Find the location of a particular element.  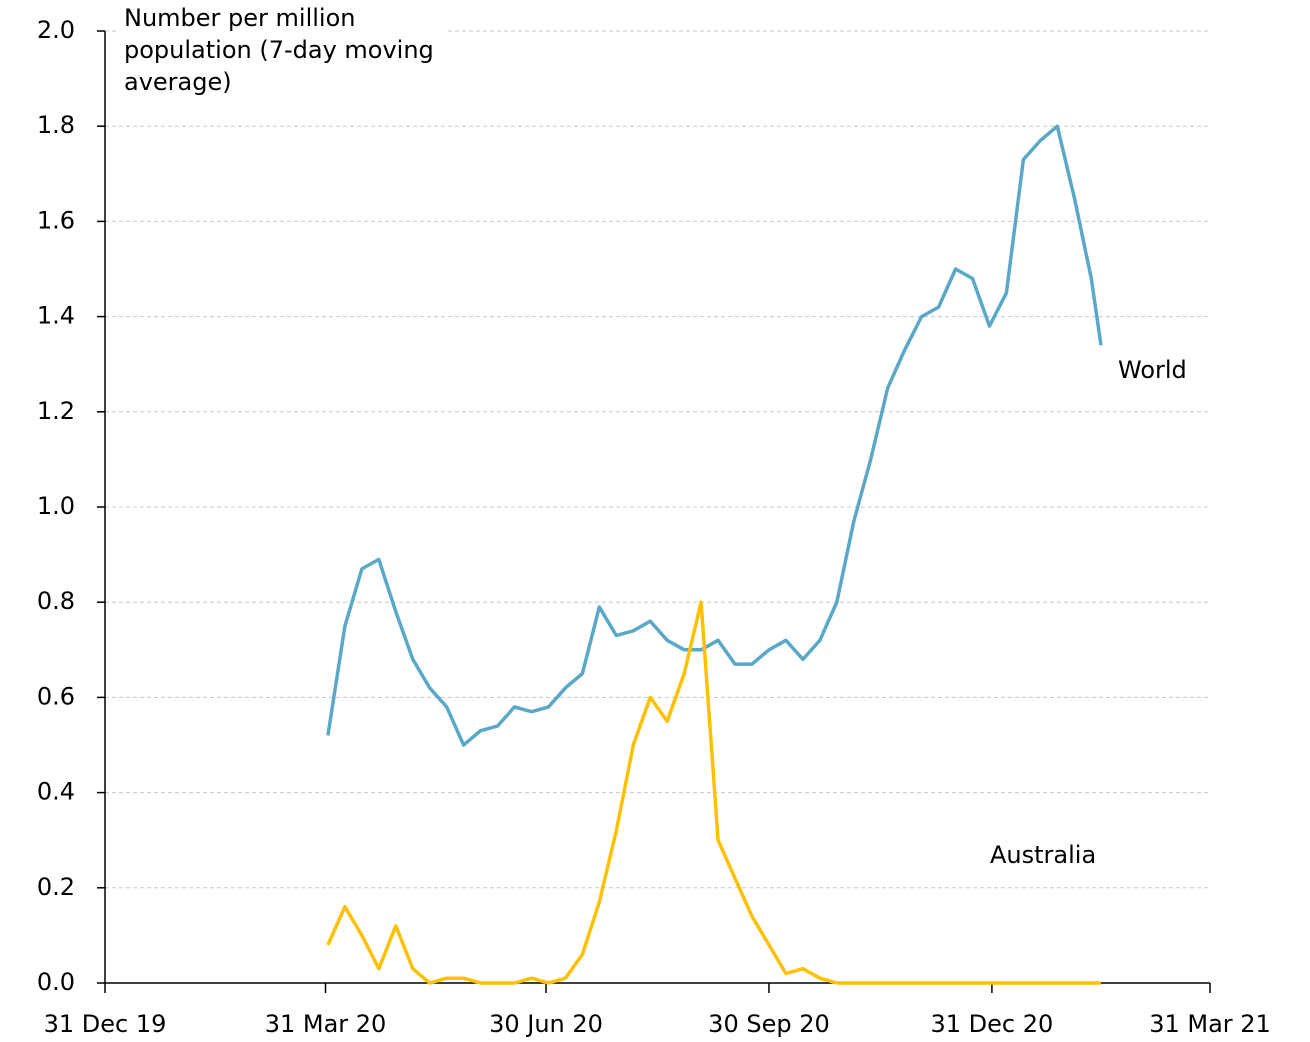

x-tick-label: 31 Dec 20 is located at coordinates (992, 1024).